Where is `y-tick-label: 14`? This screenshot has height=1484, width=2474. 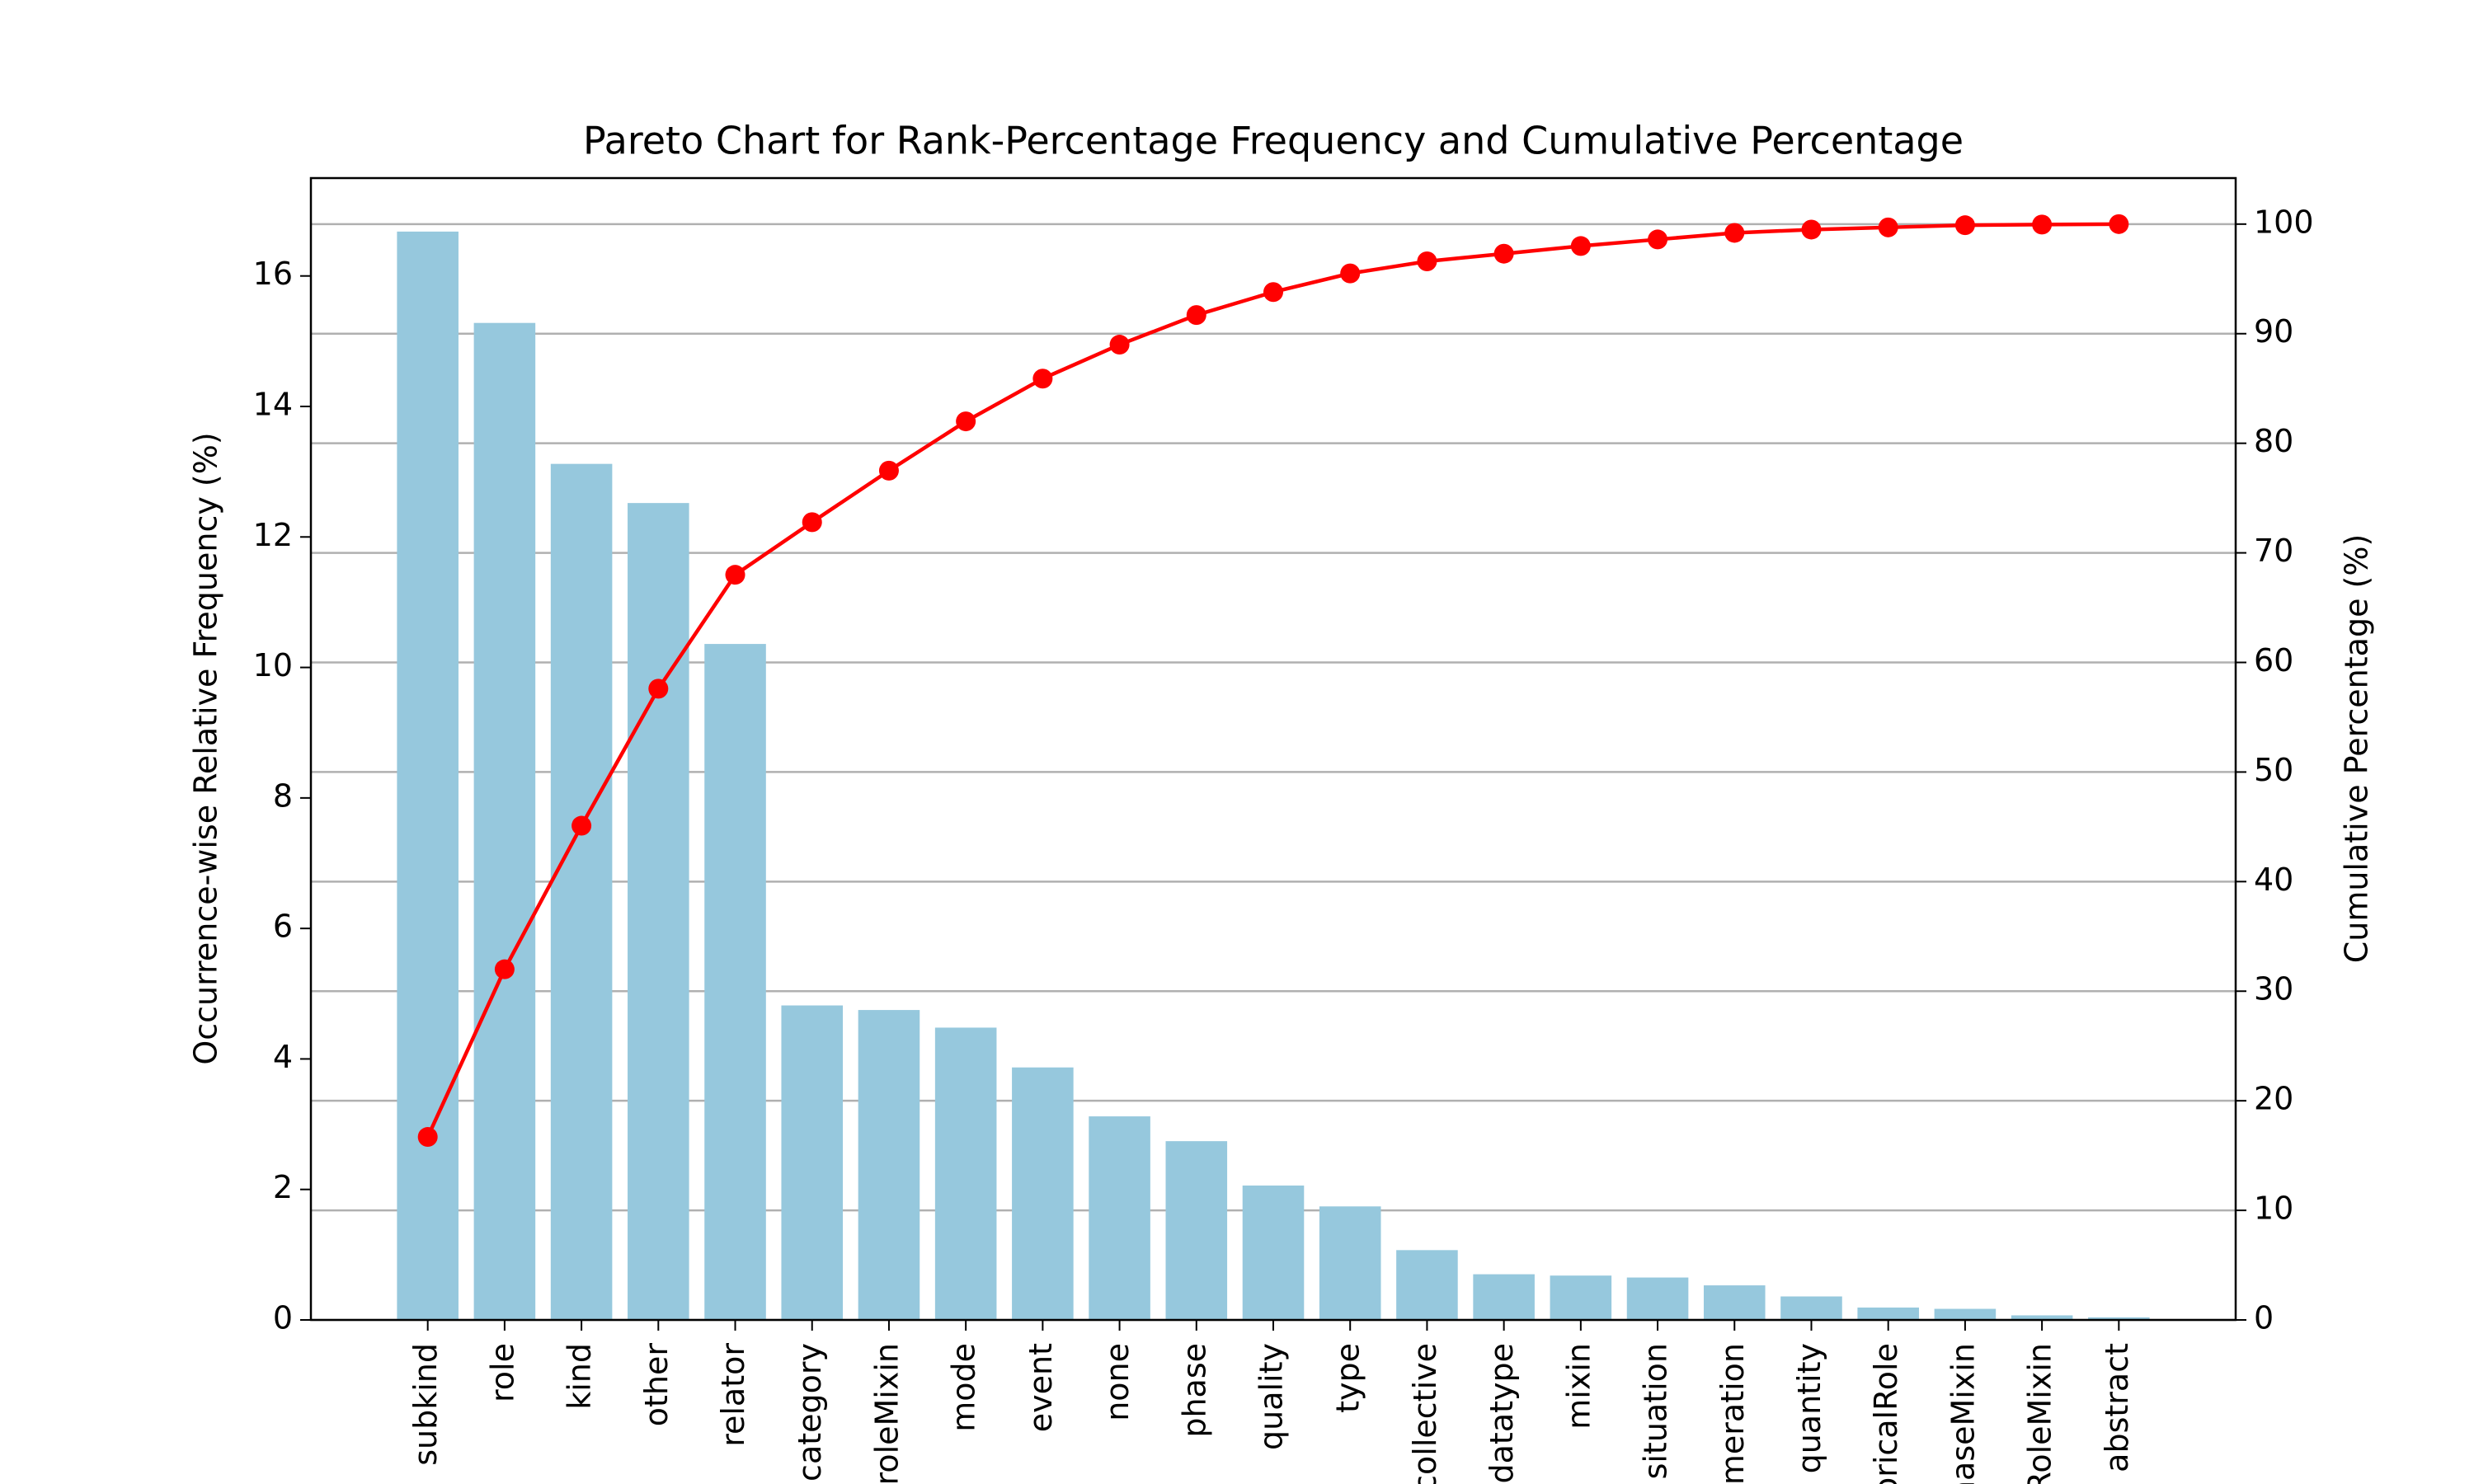
y-tick-label: 14 is located at coordinates (273, 405).